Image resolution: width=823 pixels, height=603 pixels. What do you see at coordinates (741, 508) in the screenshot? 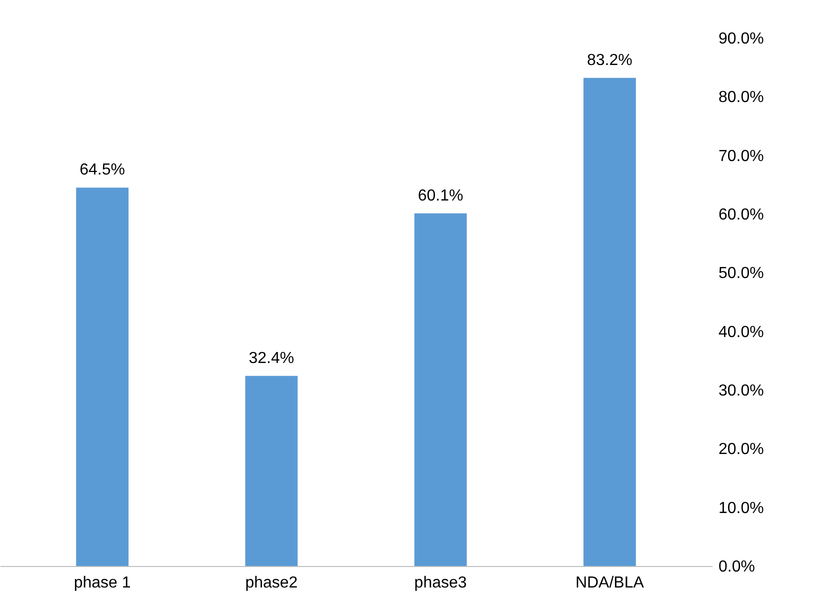
I see `y-tick-label: 10.0%` at bounding box center [741, 508].